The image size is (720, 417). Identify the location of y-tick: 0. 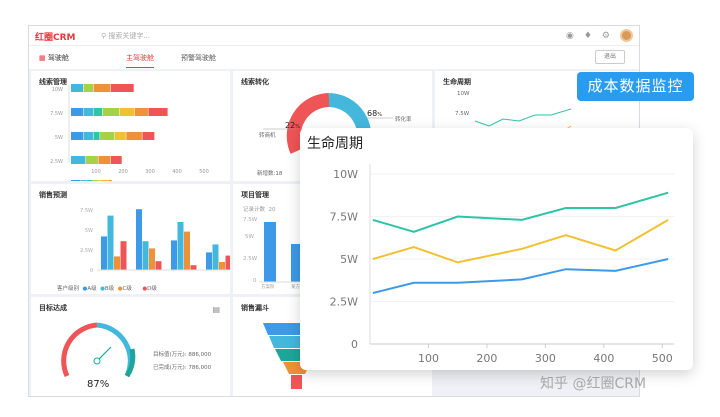
(91, 271).